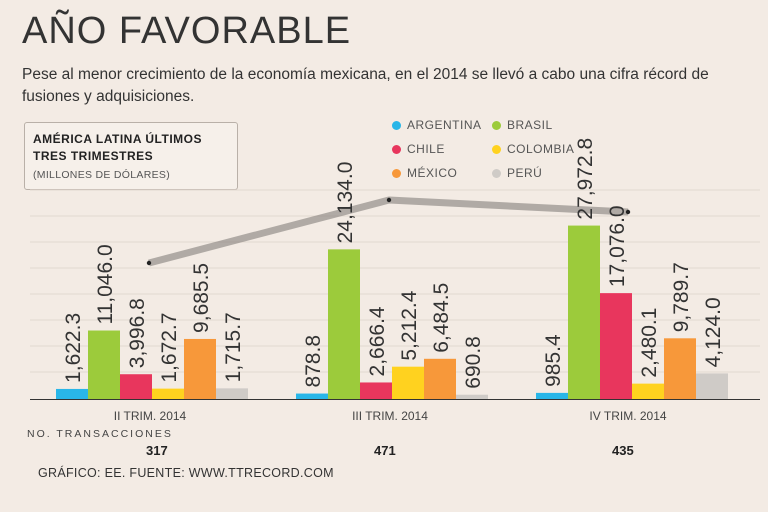 This screenshot has width=768, height=512. I want to click on legend-item-argentina: ARGENTINA, so click(437, 125).